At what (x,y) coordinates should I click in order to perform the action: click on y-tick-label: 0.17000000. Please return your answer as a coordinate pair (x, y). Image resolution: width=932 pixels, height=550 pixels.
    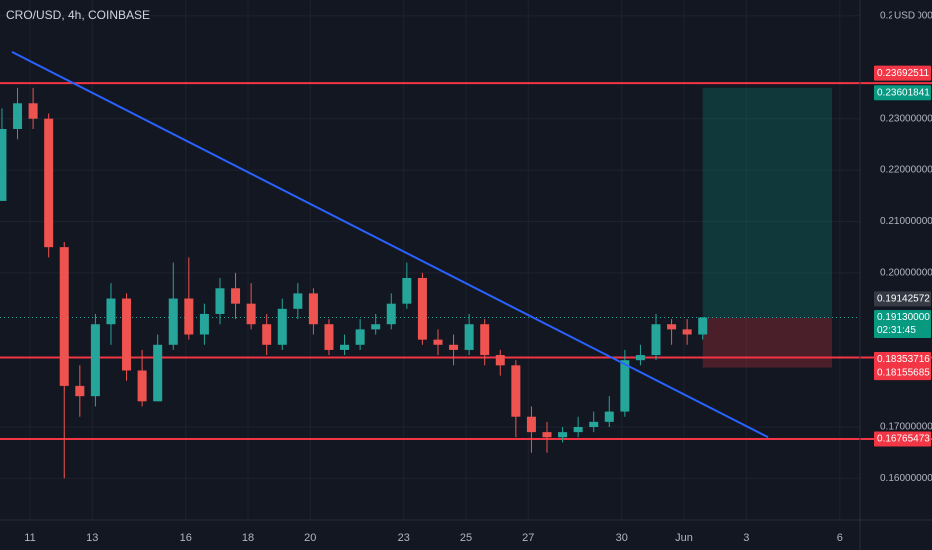
    Looking at the image, I should click on (906, 427).